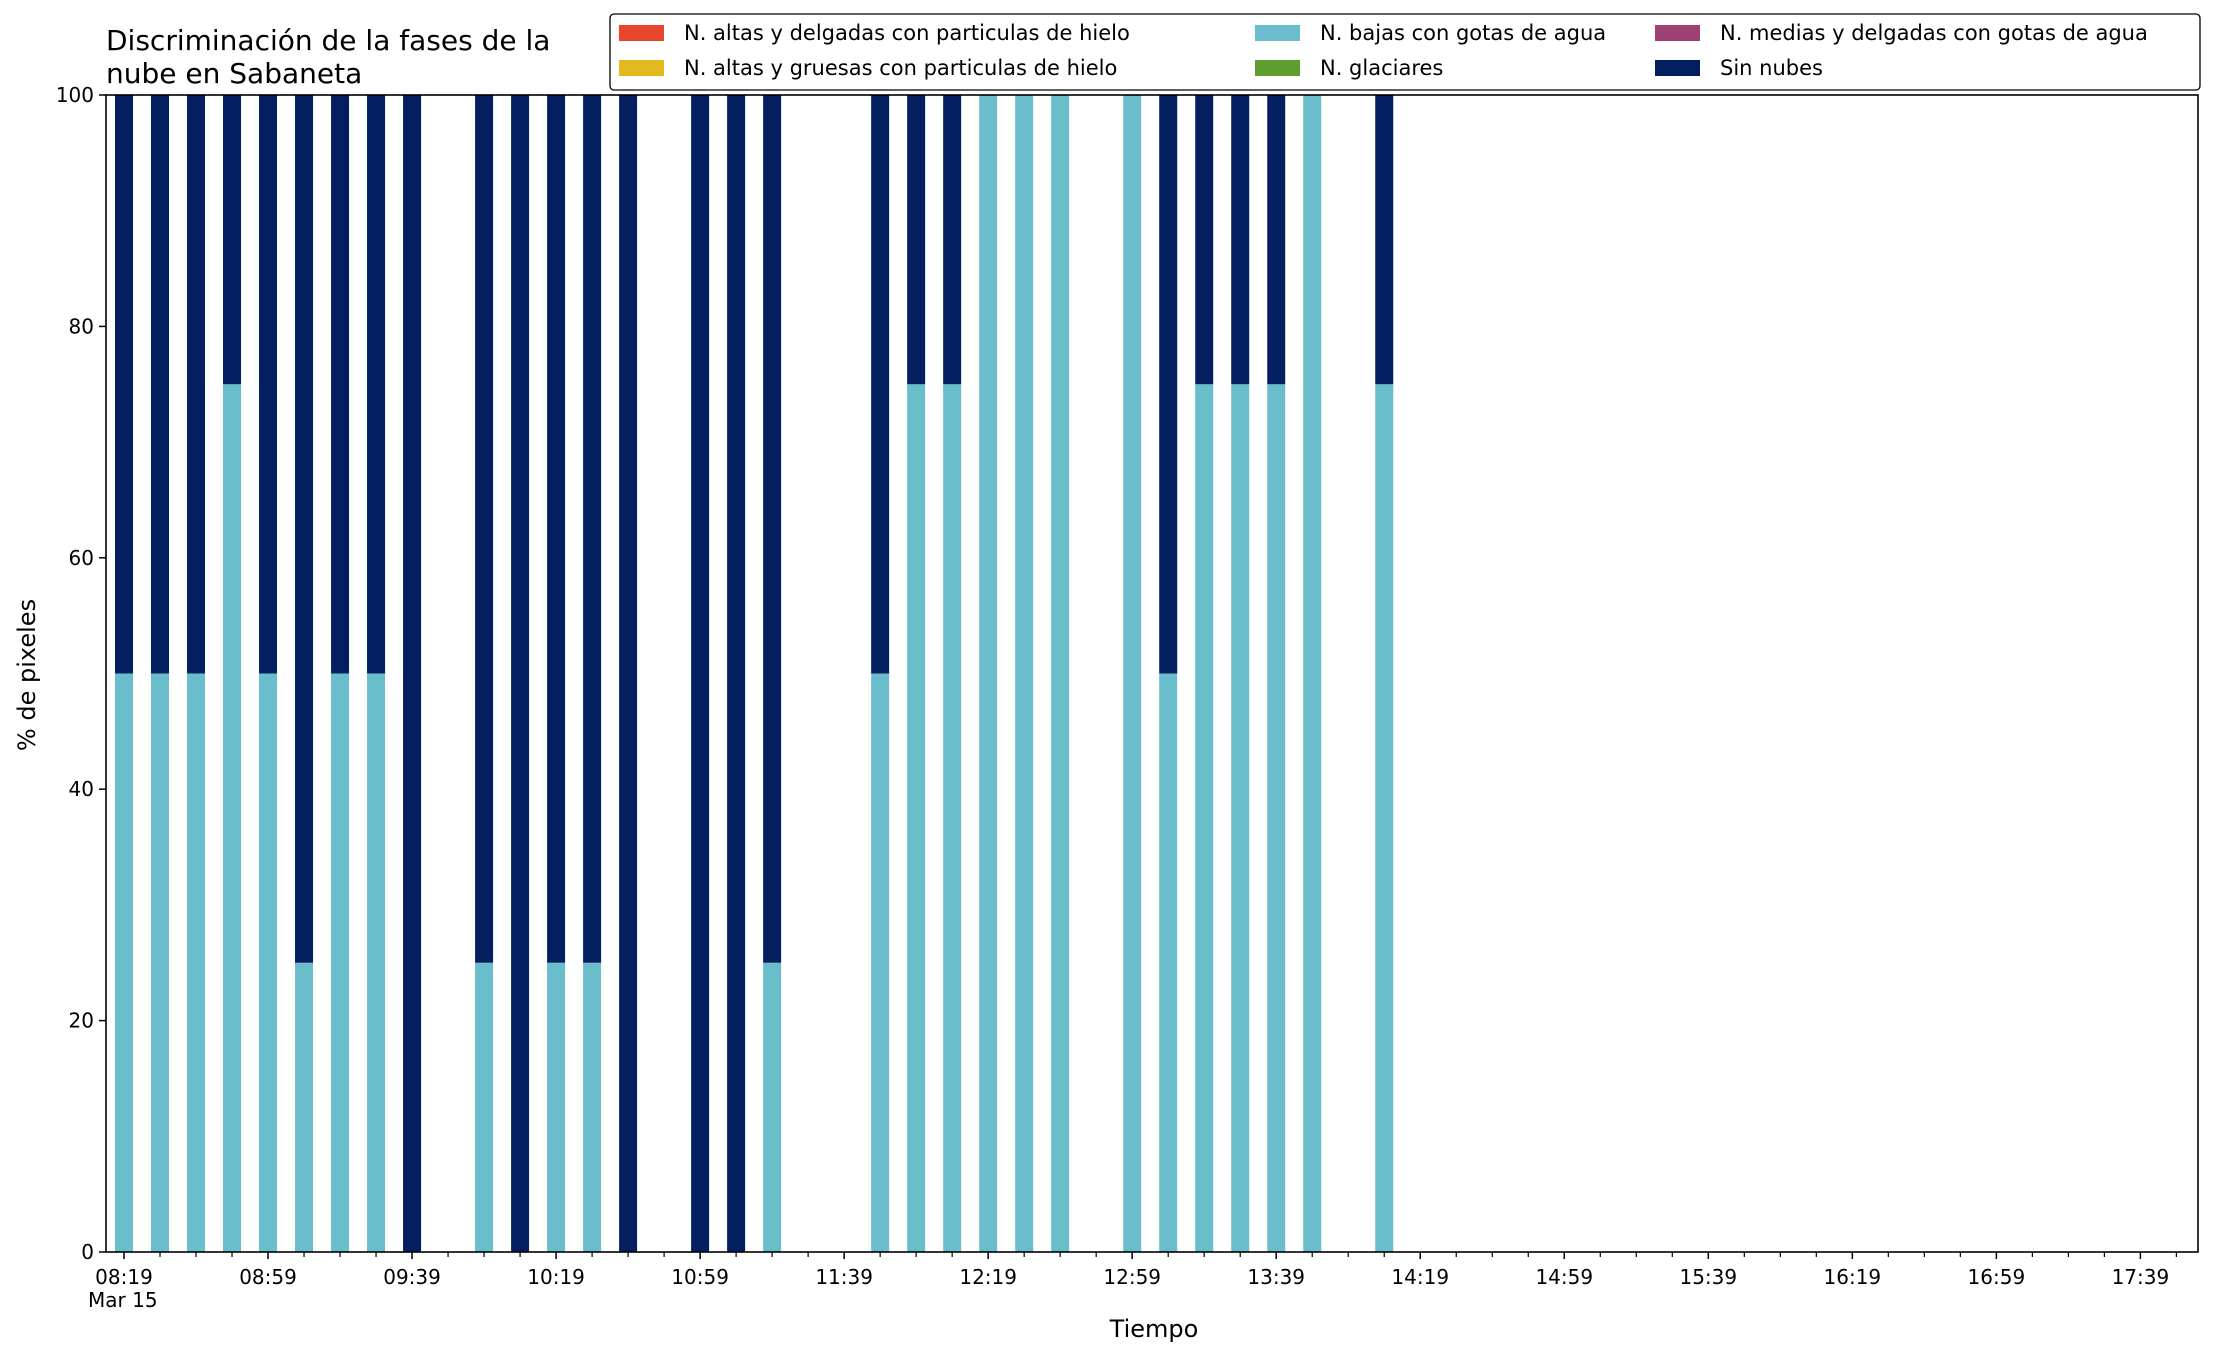  I want to click on x-tick-label: 15:39, so click(1708, 1277).